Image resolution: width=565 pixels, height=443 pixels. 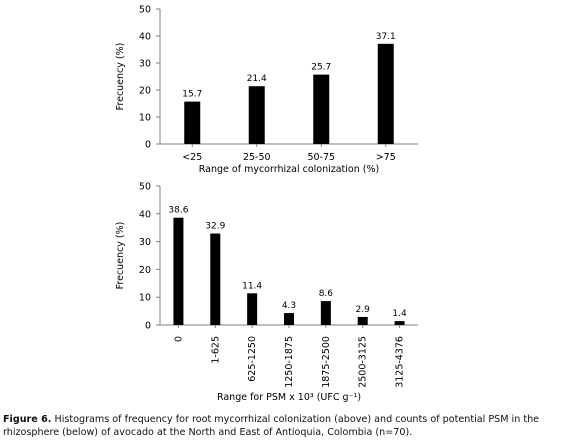 What do you see at coordinates (363, 362) in the screenshot?
I see `x-tick-label: 2500-3125` at bounding box center [363, 362].